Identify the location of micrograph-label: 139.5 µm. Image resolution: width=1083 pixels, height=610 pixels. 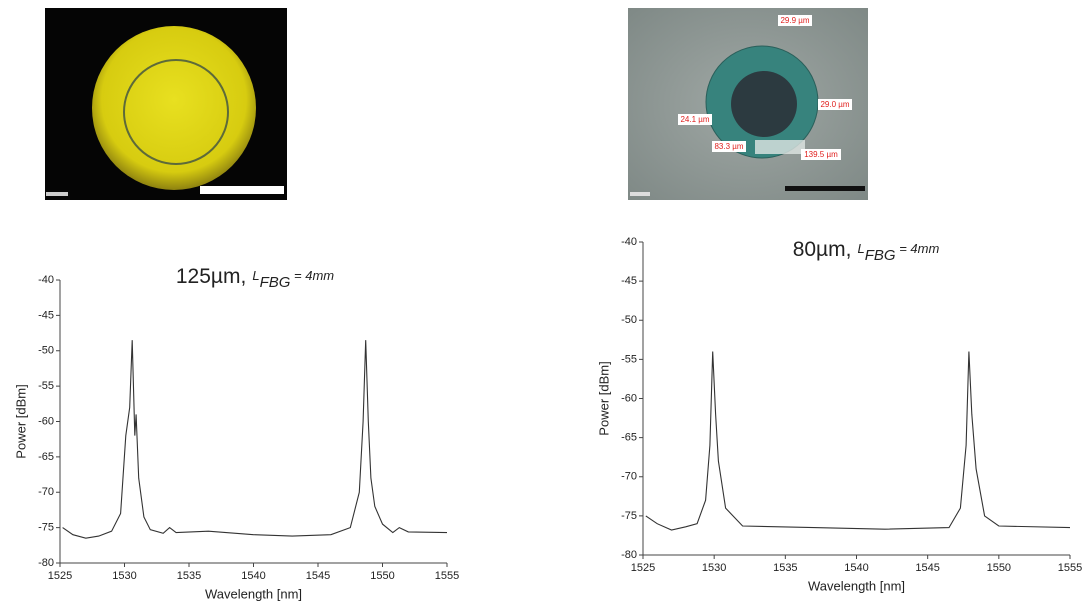
(821, 154).